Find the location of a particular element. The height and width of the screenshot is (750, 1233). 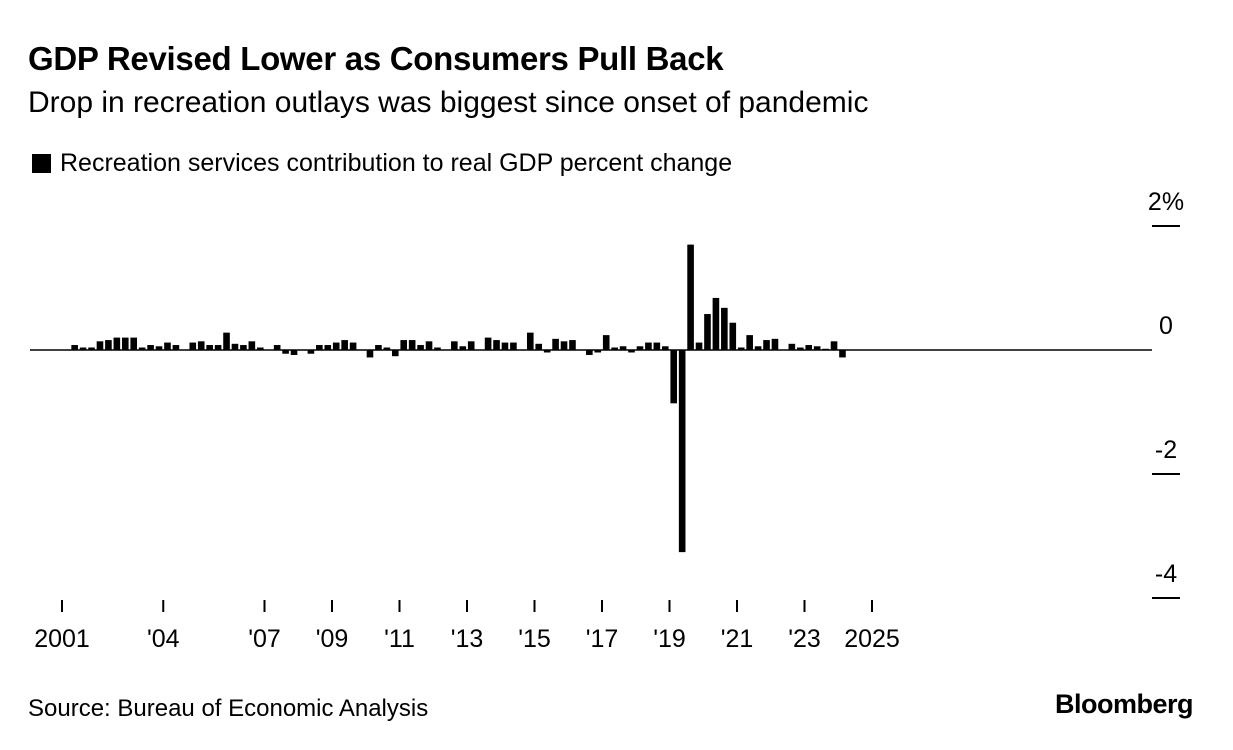

x-tick-label: '21 is located at coordinates (737, 639).